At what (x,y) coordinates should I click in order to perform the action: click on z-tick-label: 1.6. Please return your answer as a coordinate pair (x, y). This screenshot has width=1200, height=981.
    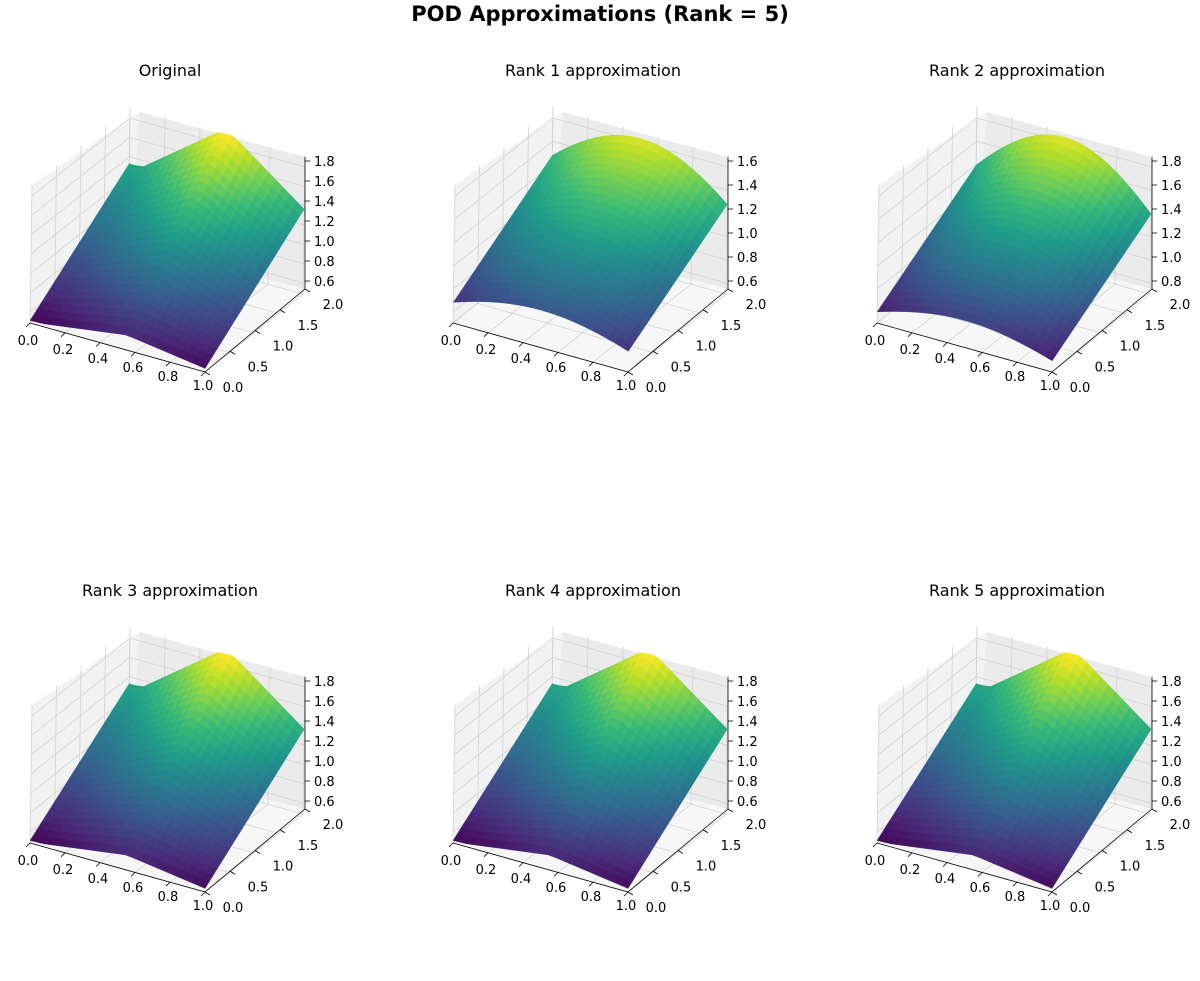
    Looking at the image, I should click on (747, 162).